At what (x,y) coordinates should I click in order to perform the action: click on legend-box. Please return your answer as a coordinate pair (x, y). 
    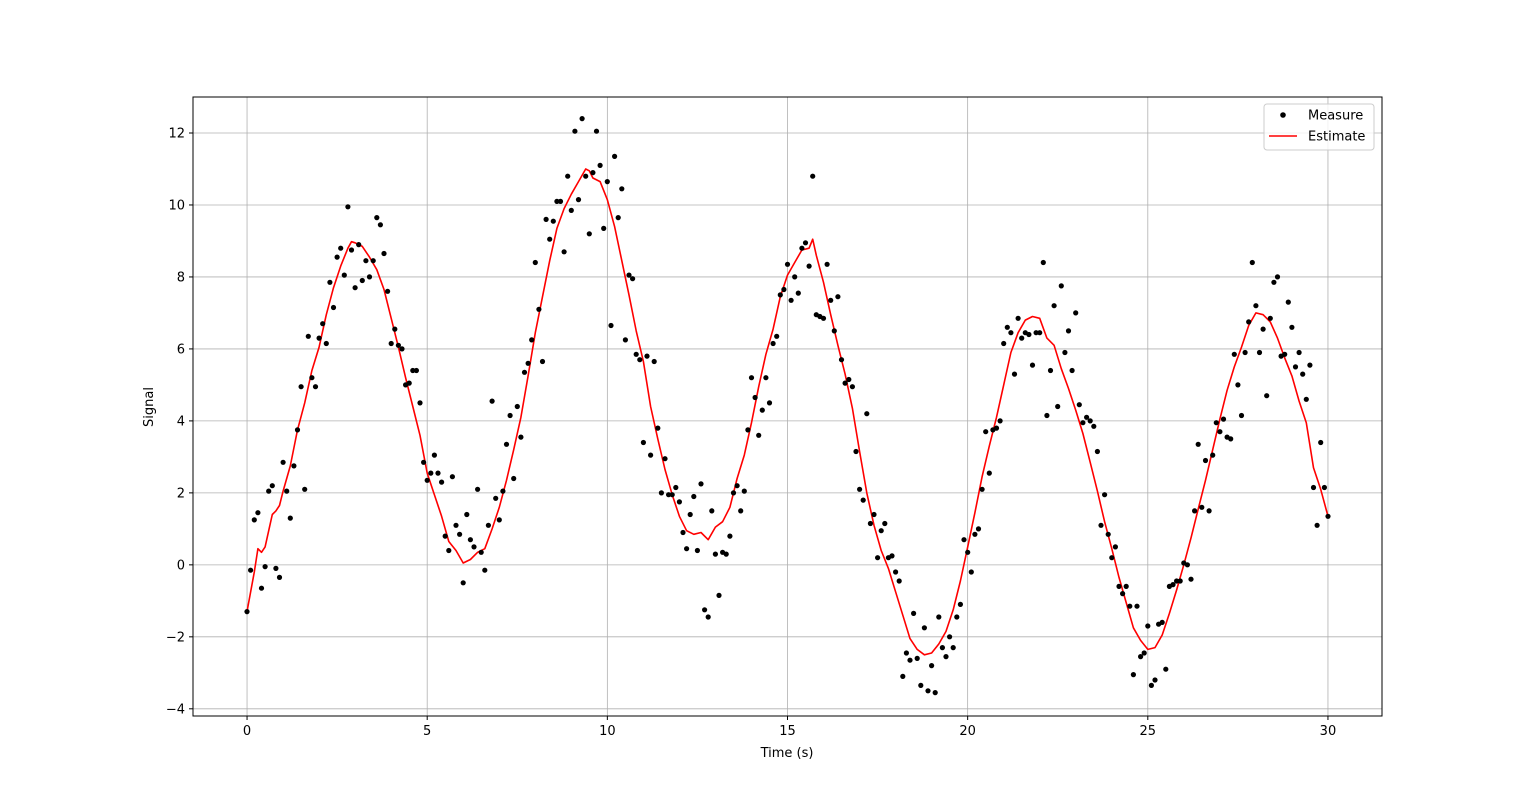
    Looking at the image, I should click on (1319, 127).